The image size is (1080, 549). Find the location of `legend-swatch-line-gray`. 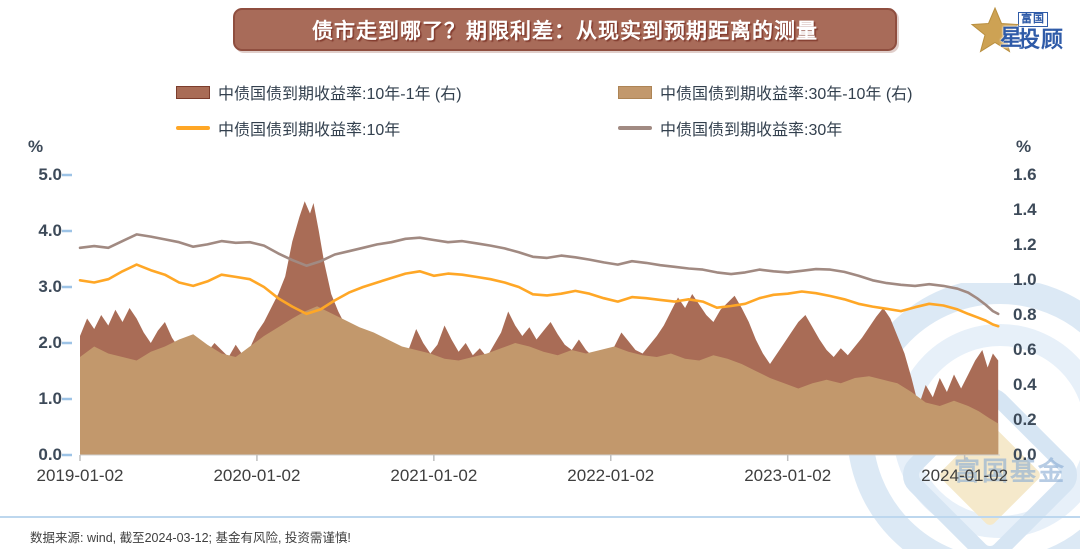

legend-swatch-line-gray is located at coordinates (635, 128).